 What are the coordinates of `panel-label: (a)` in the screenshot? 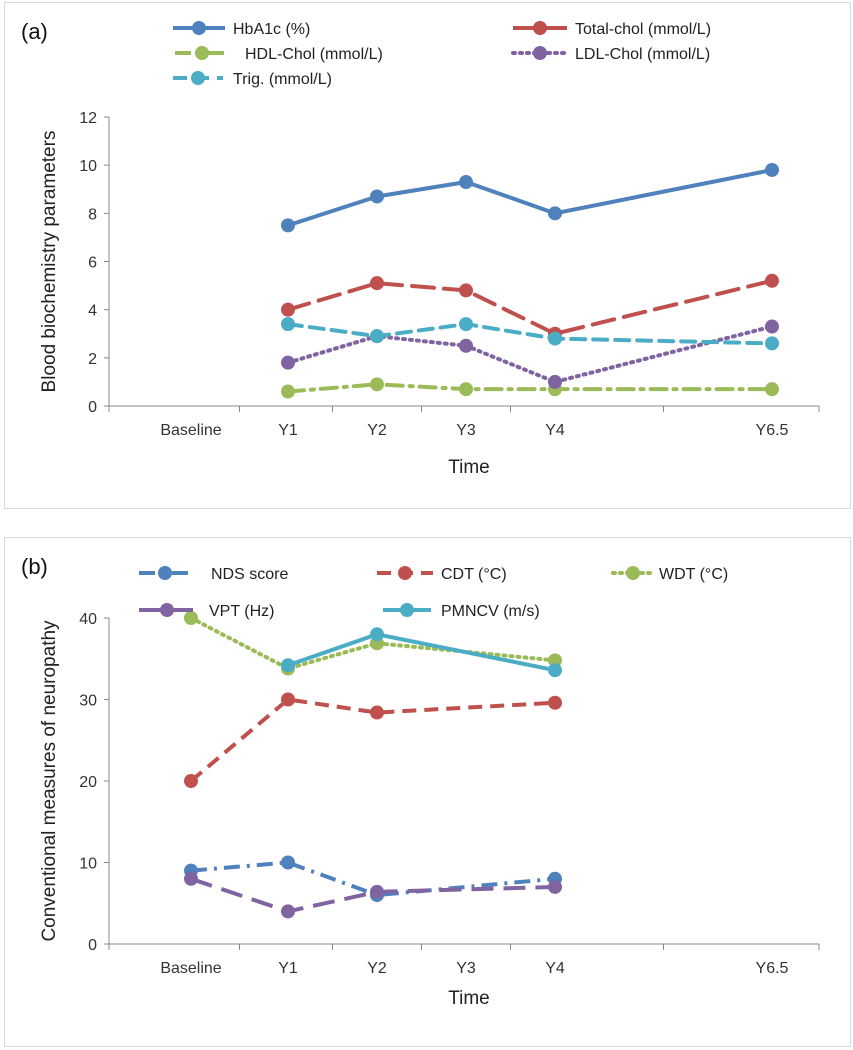 It's located at (34, 31).